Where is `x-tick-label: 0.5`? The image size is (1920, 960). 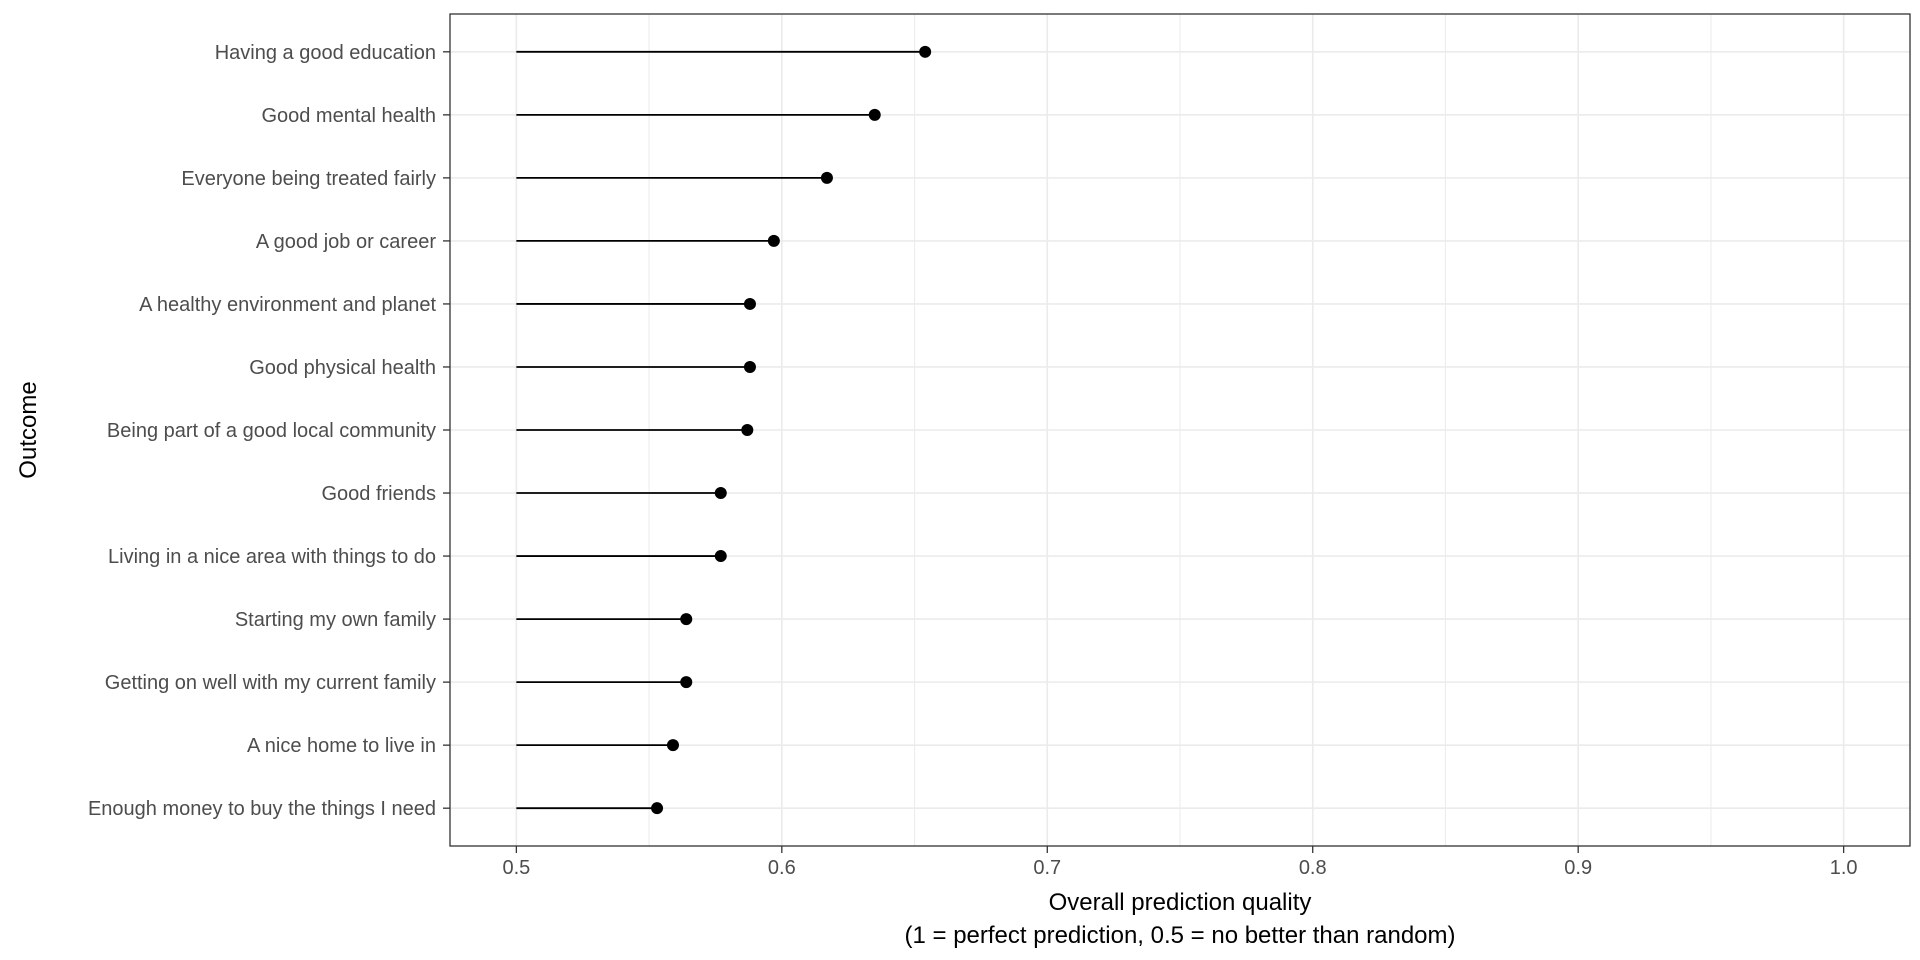
x-tick-label: 0.5 is located at coordinates (516, 868).